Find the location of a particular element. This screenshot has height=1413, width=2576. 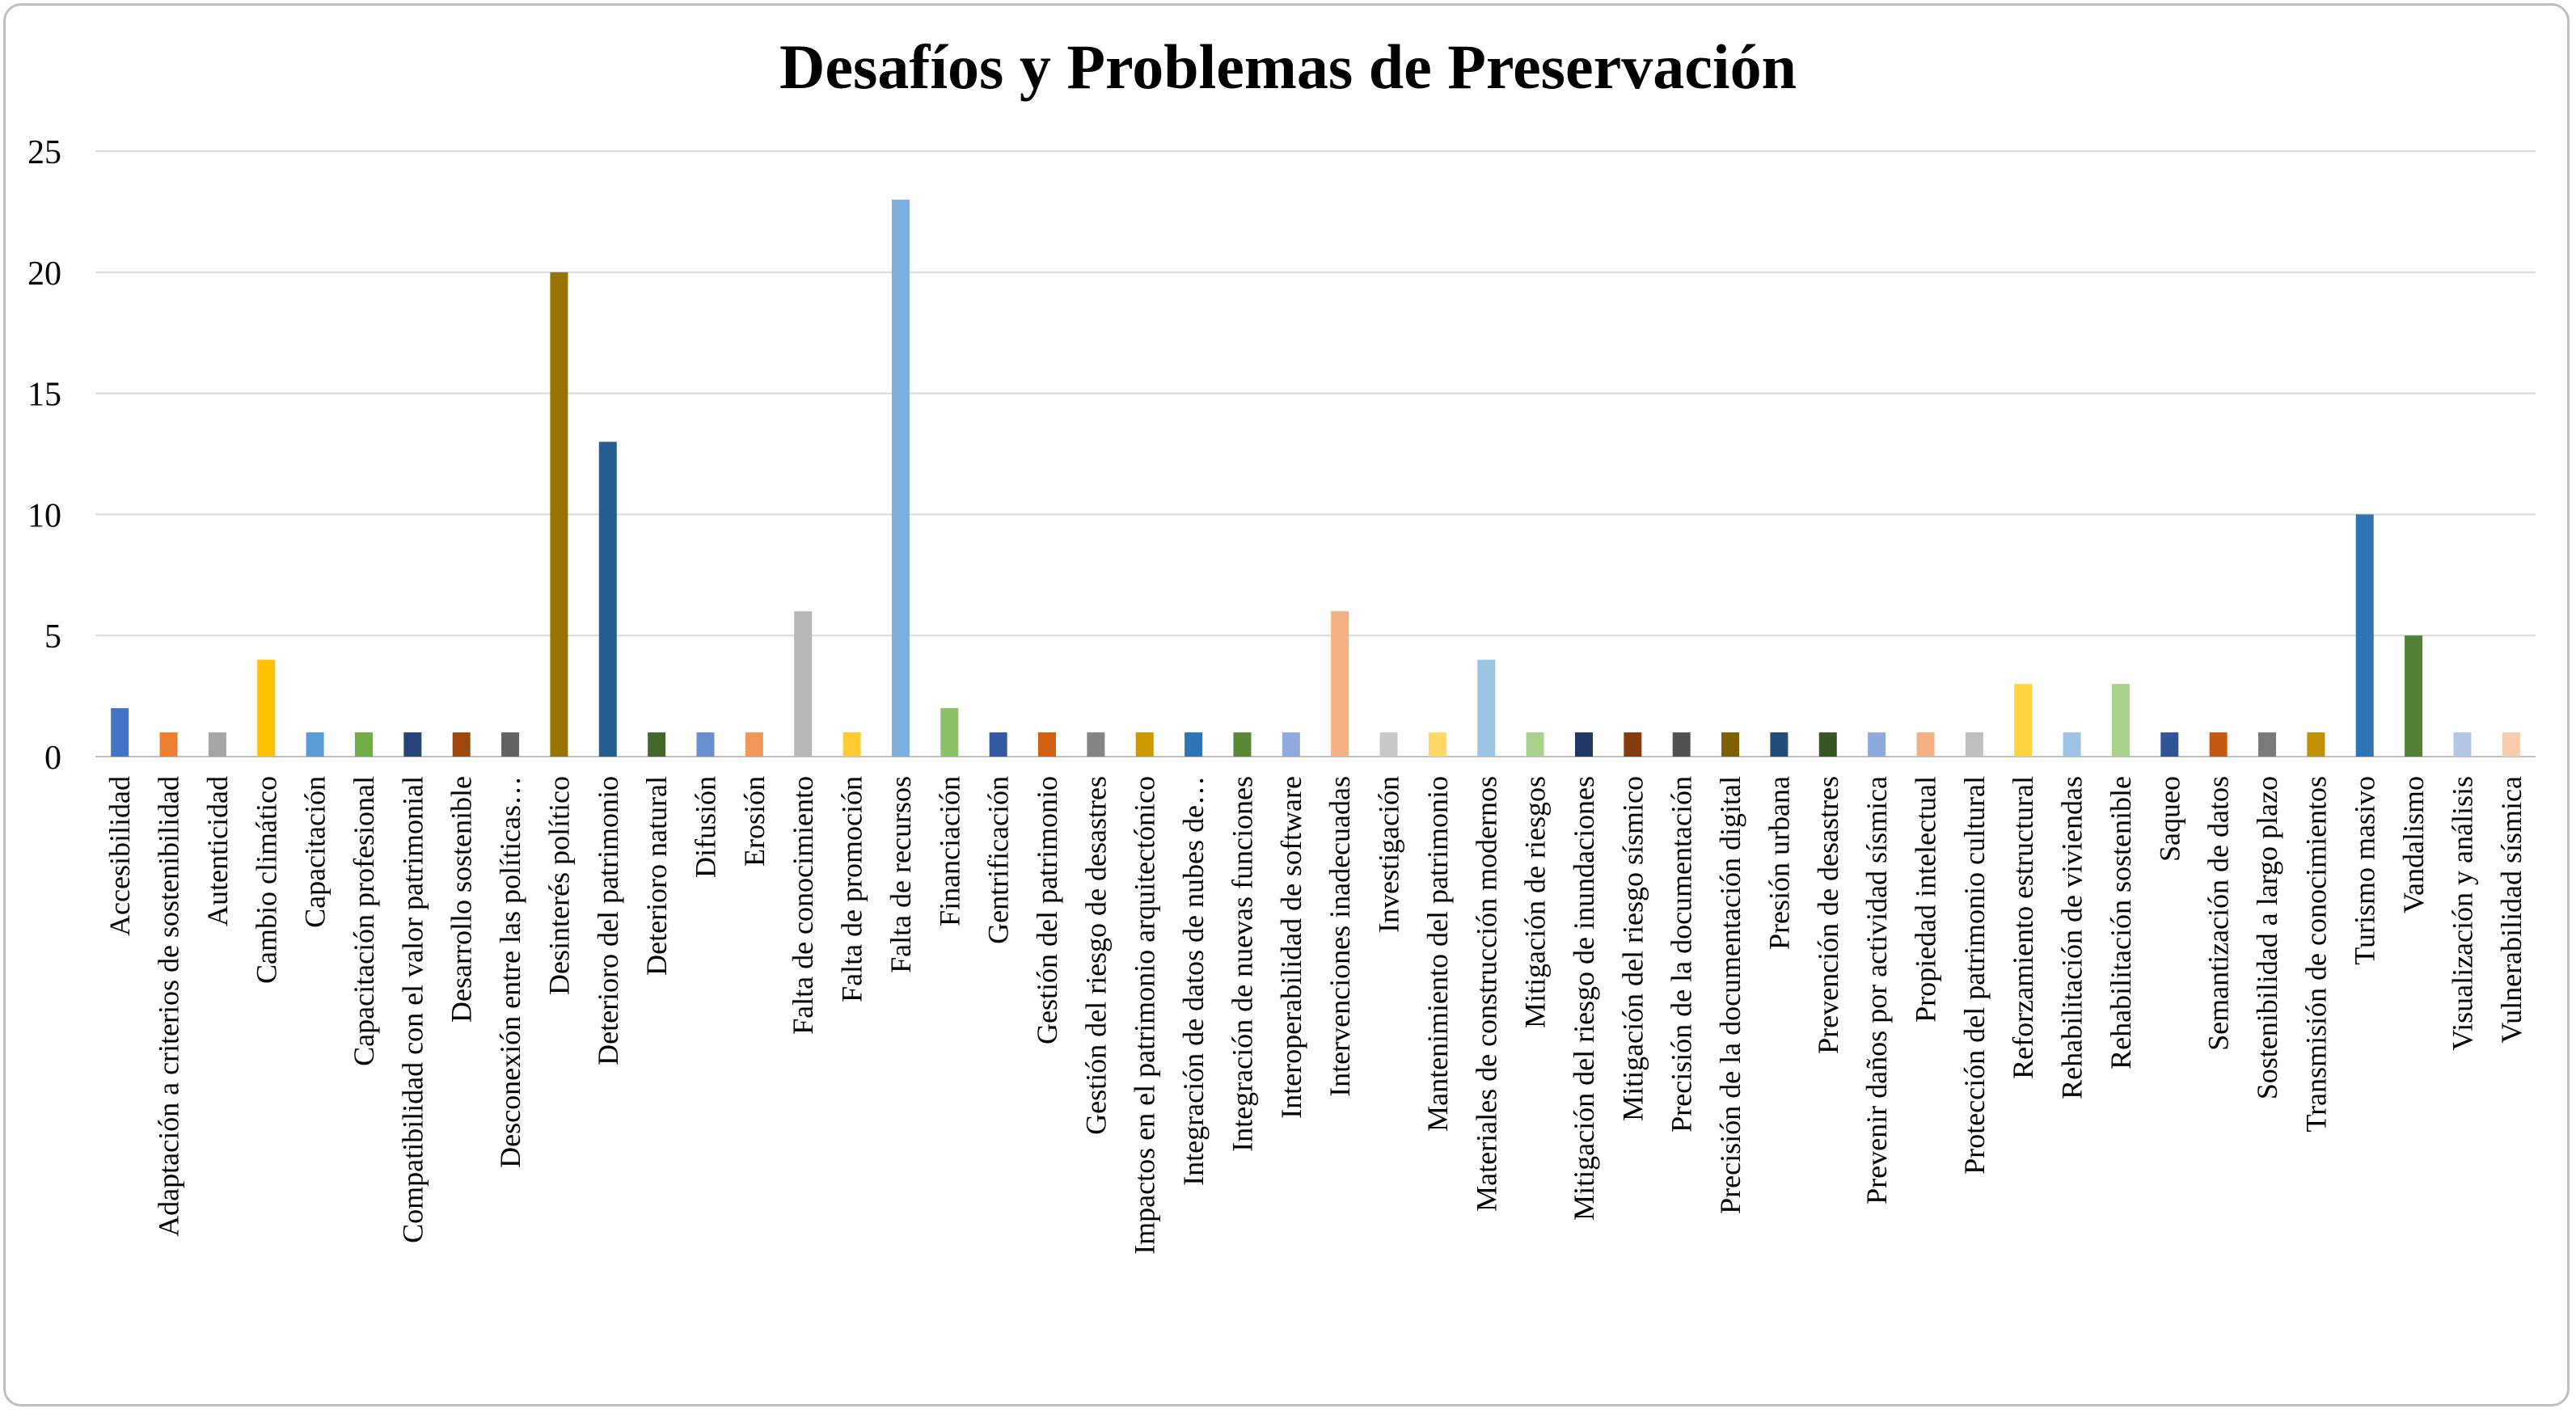

x-tick-label: Intervenciones inadecuadas is located at coordinates (1340, 937).